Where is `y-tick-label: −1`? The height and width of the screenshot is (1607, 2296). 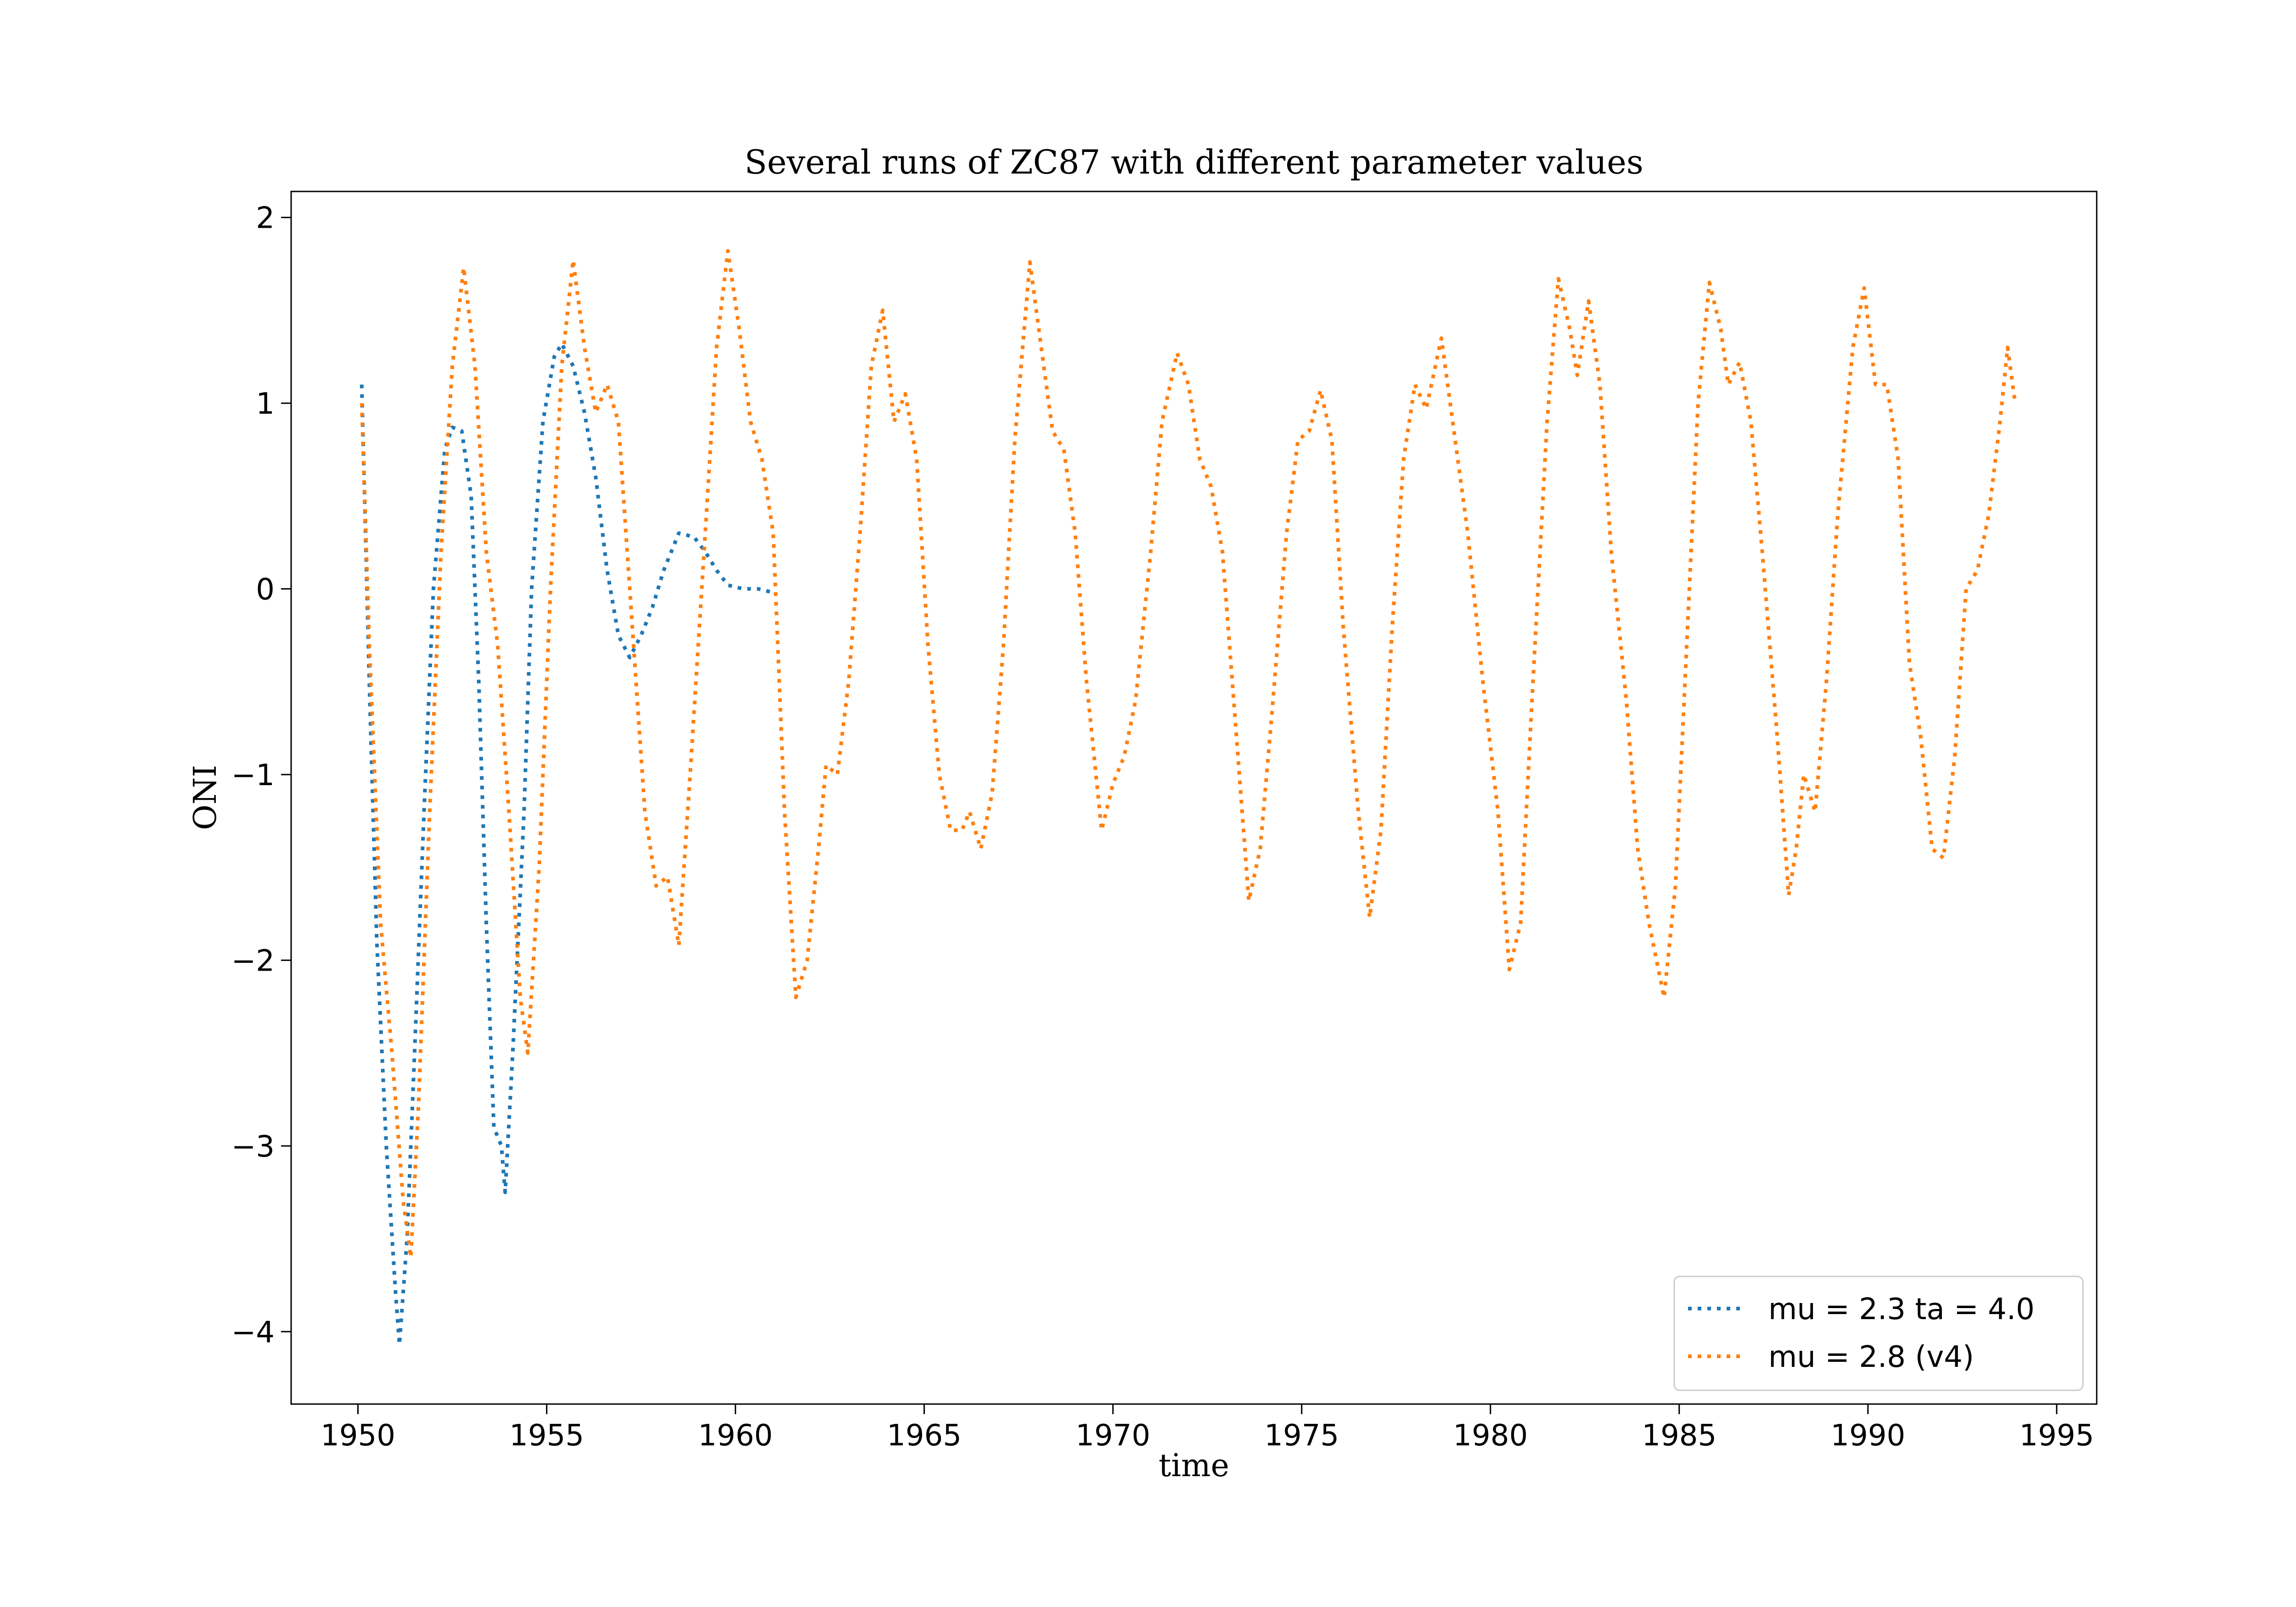 y-tick-label: −1 is located at coordinates (253, 775).